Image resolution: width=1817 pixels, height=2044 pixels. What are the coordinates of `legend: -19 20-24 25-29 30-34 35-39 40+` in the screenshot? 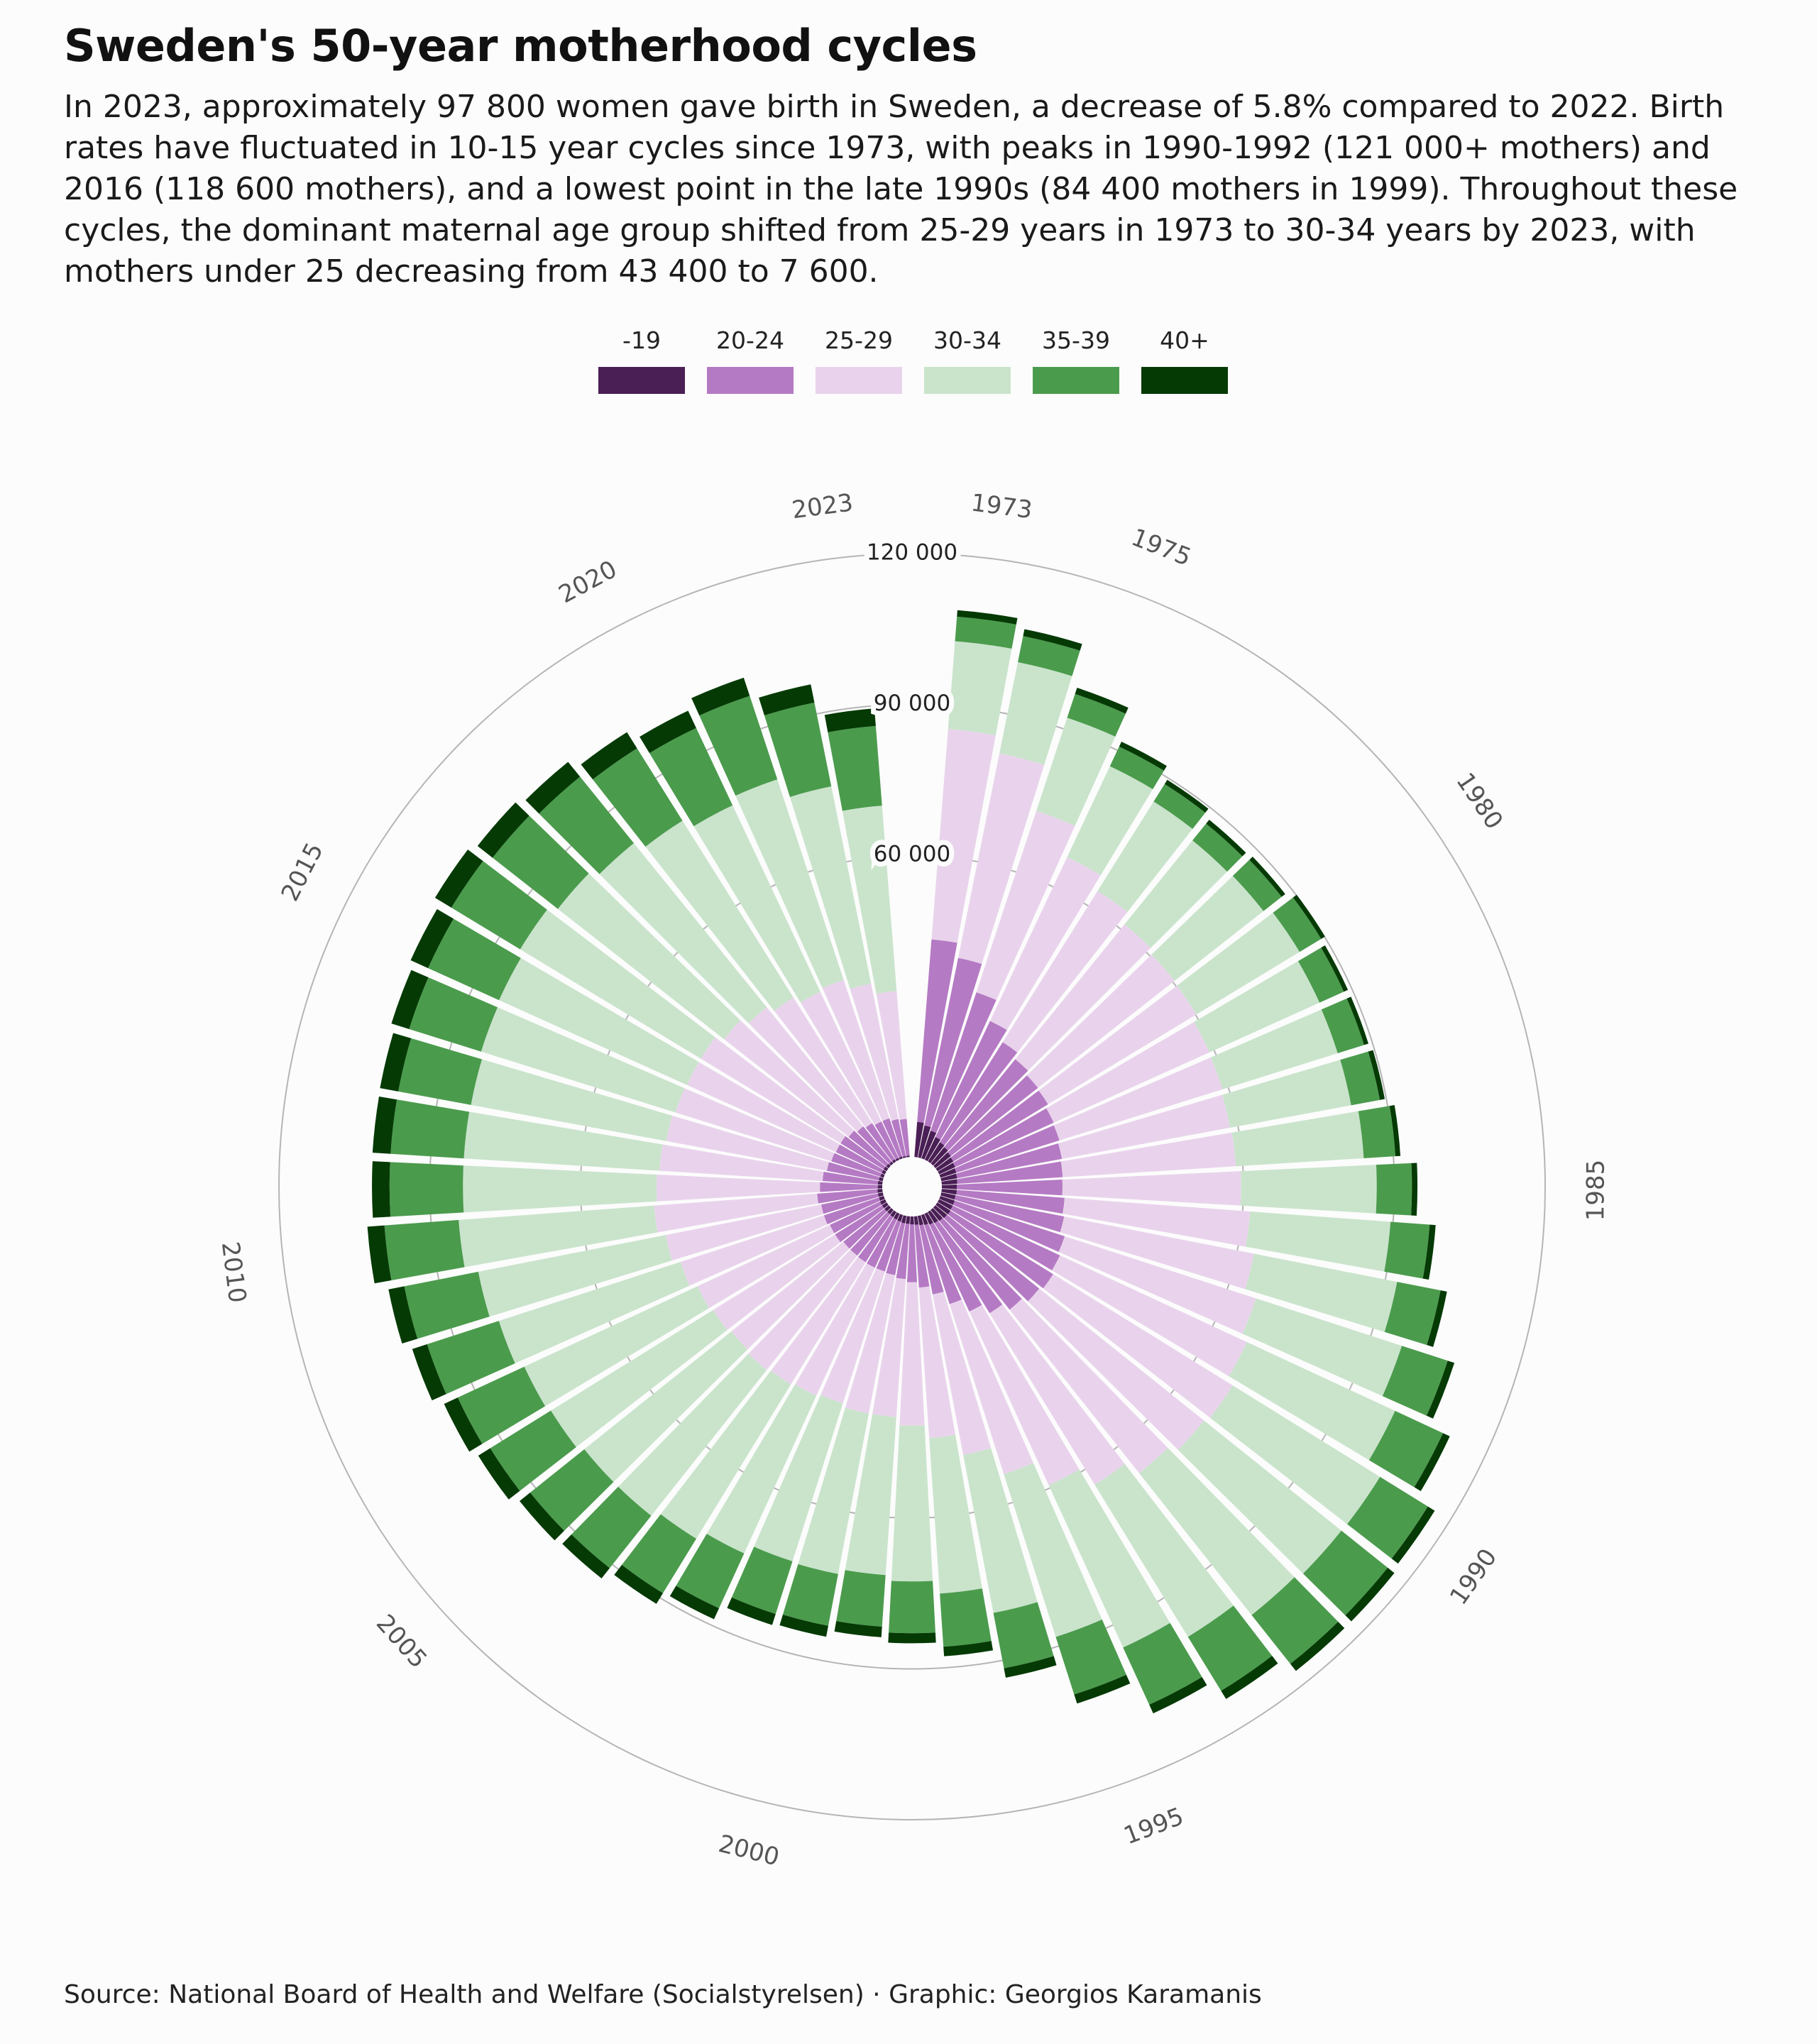 It's located at (908, 362).